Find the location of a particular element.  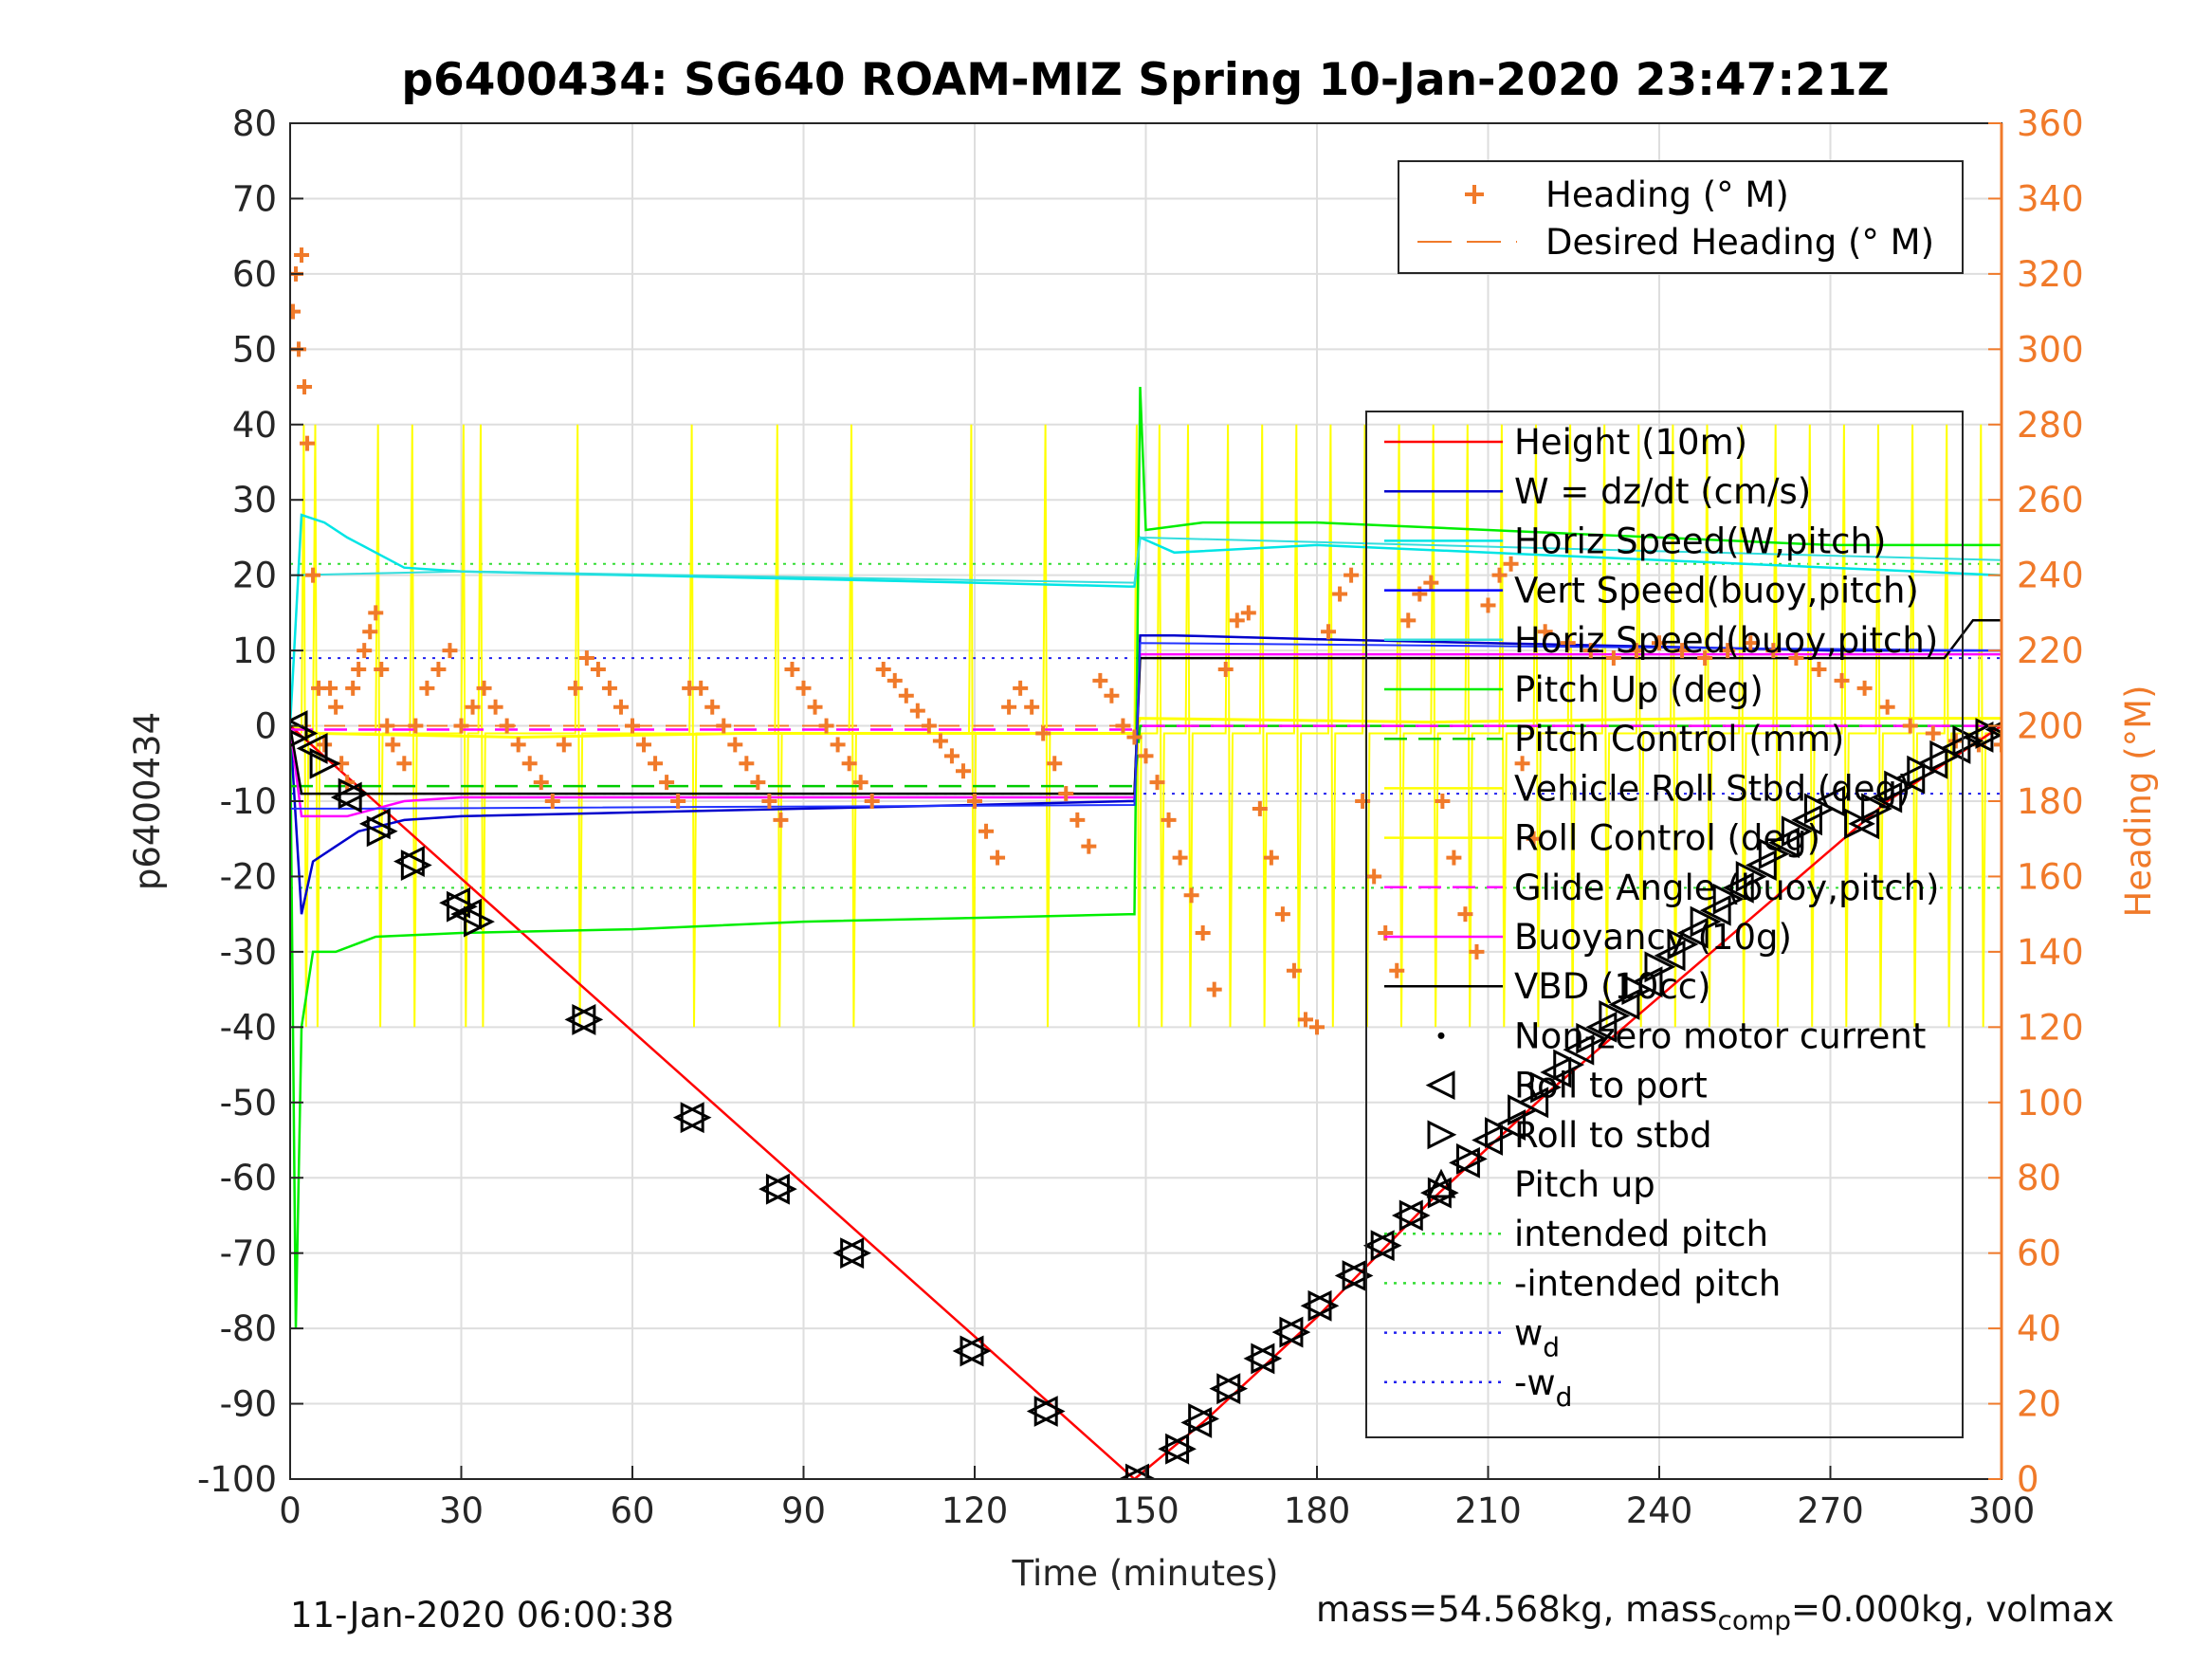

y2-tick-label: 200 is located at coordinates (2050, 726).